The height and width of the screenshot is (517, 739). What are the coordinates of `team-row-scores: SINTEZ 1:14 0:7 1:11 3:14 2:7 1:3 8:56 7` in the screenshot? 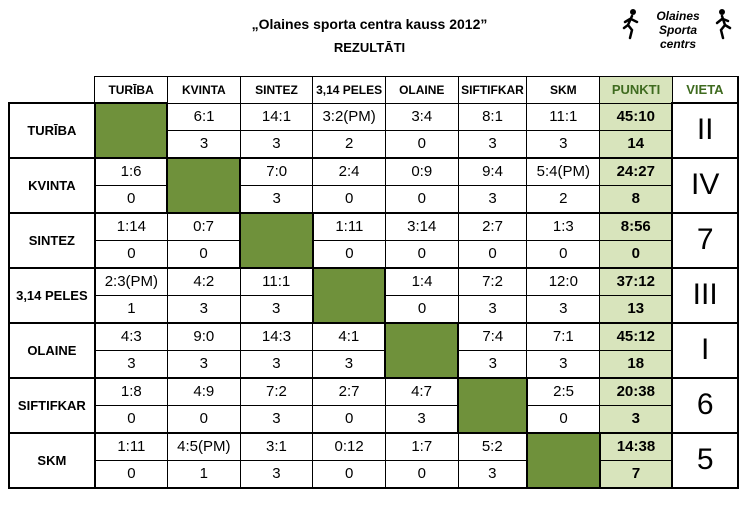 It's located at (373, 240).